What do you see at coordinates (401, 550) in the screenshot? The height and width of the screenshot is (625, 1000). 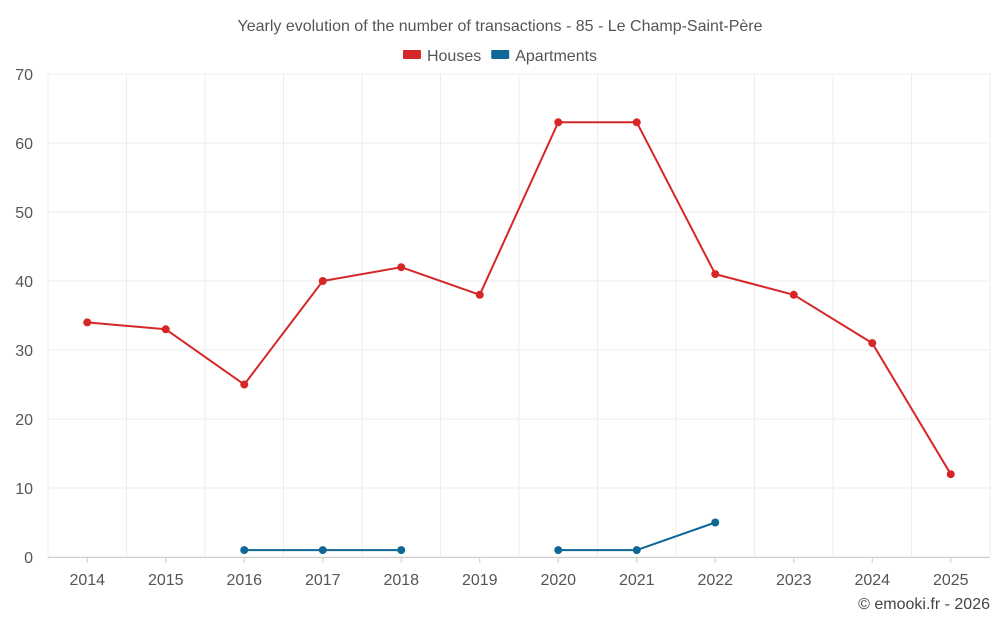 I see `point-apartments-2018` at bounding box center [401, 550].